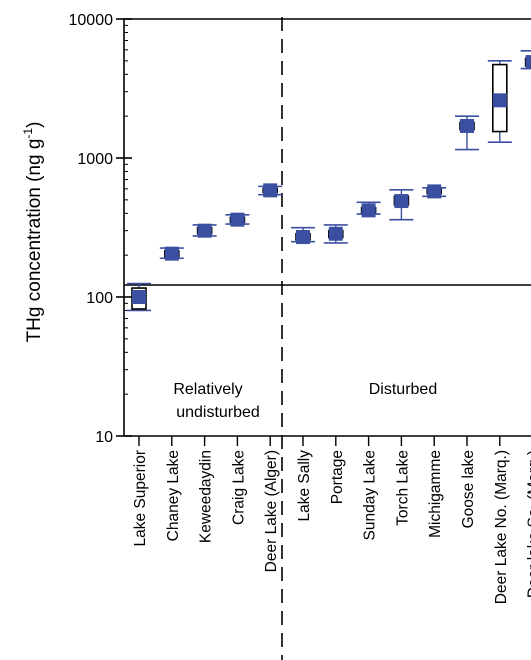  Describe the element at coordinates (370, 495) in the screenshot. I see `x-category-label: Sunday Lake` at that location.